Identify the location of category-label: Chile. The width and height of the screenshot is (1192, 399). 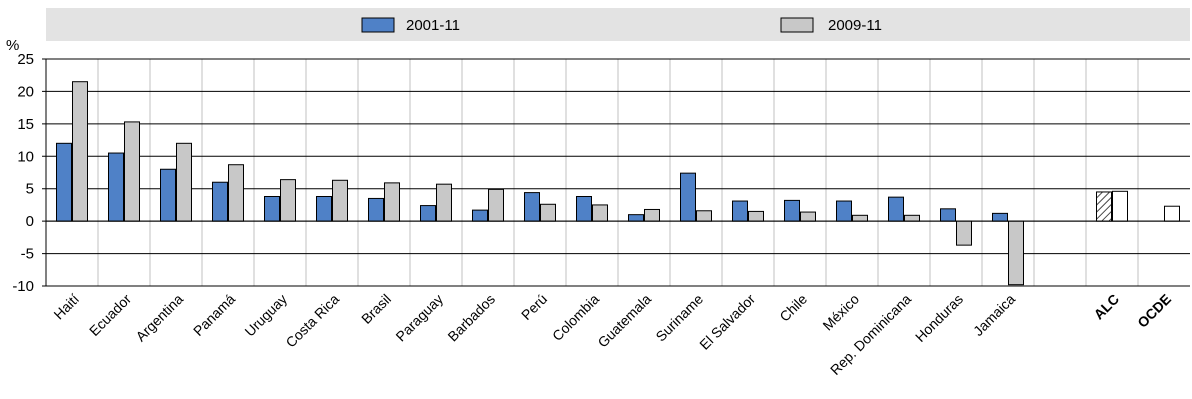
(793, 308).